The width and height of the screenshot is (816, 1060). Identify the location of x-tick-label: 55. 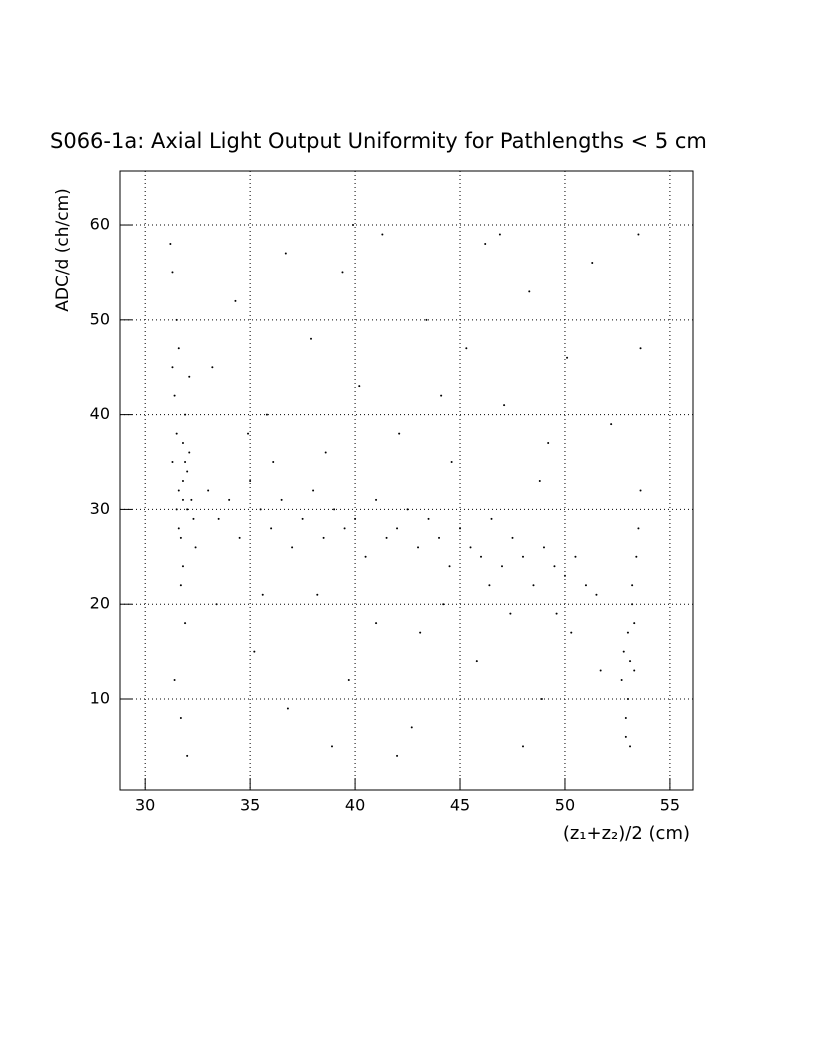
(670, 805).